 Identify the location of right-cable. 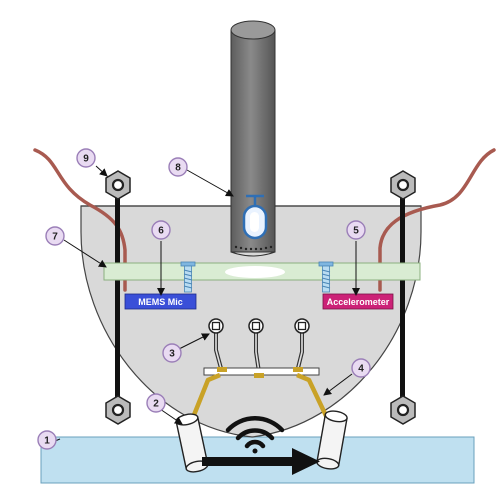
(437, 220).